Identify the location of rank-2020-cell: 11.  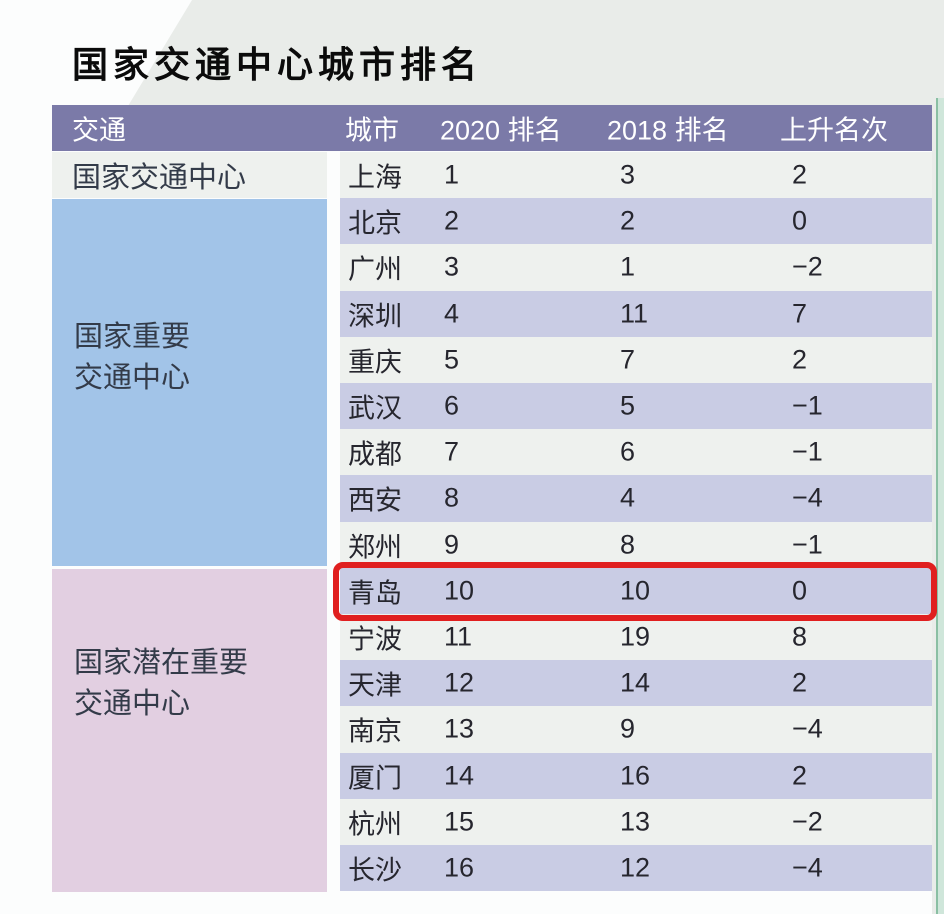
(458, 636).